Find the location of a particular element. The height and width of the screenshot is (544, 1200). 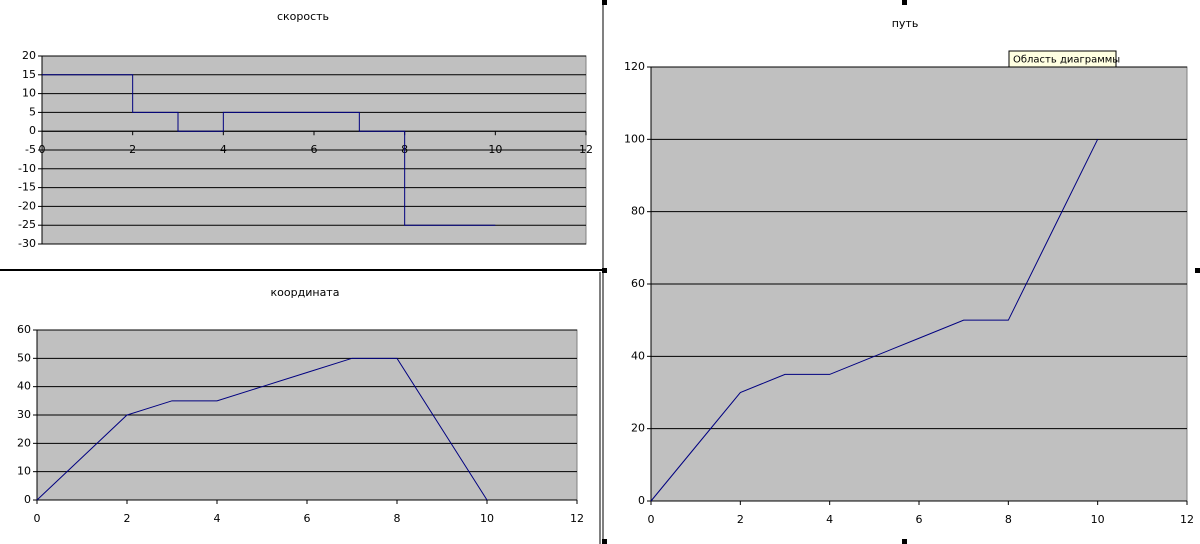

y-tick-label: -15 is located at coordinates (27, 187).